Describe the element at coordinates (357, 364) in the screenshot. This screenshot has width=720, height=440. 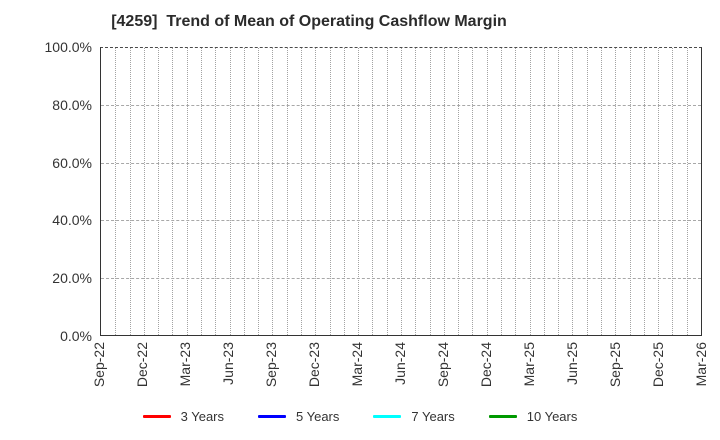
I see `x-tick-label: Mar-24` at that location.